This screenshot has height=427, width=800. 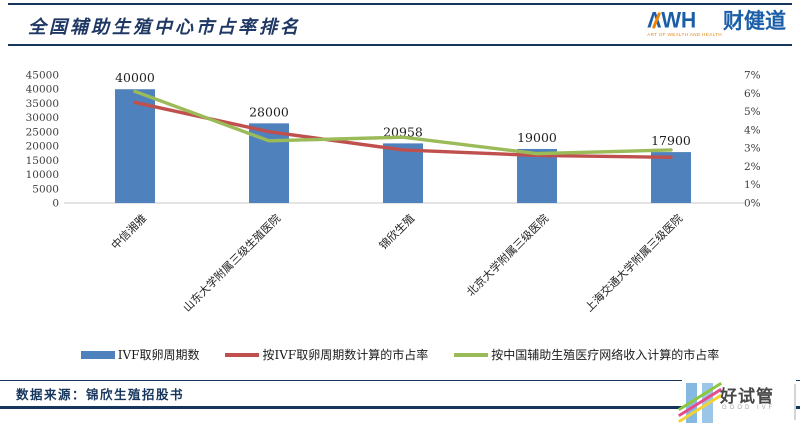 What do you see at coordinates (45, 189) in the screenshot?
I see `y-axis-left-tick: 5000` at bounding box center [45, 189].